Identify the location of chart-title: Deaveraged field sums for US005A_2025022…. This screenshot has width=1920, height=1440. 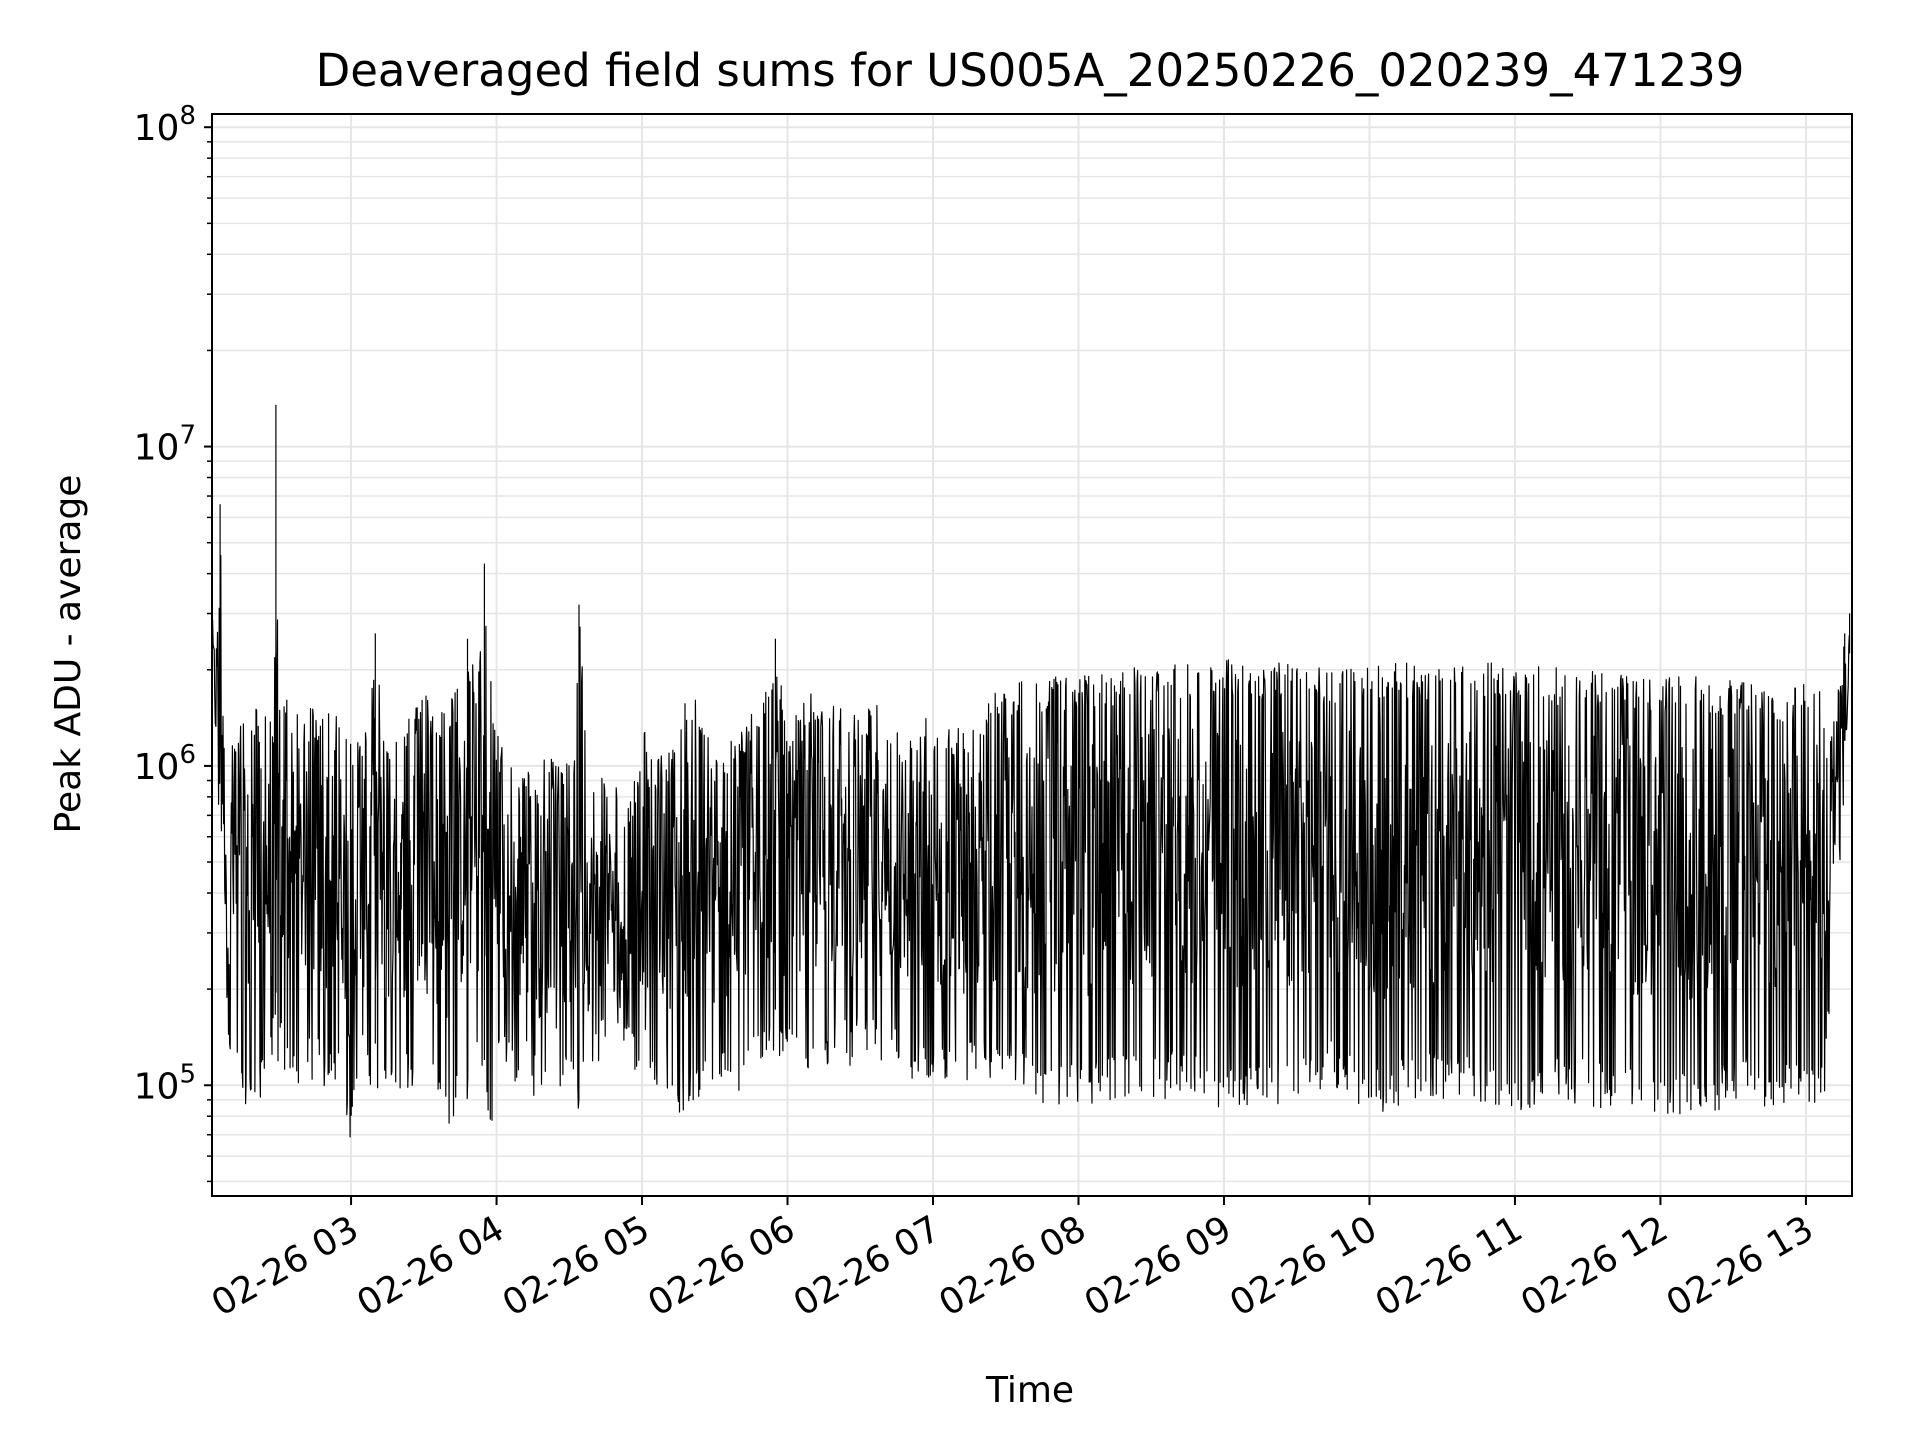
(1030, 70).